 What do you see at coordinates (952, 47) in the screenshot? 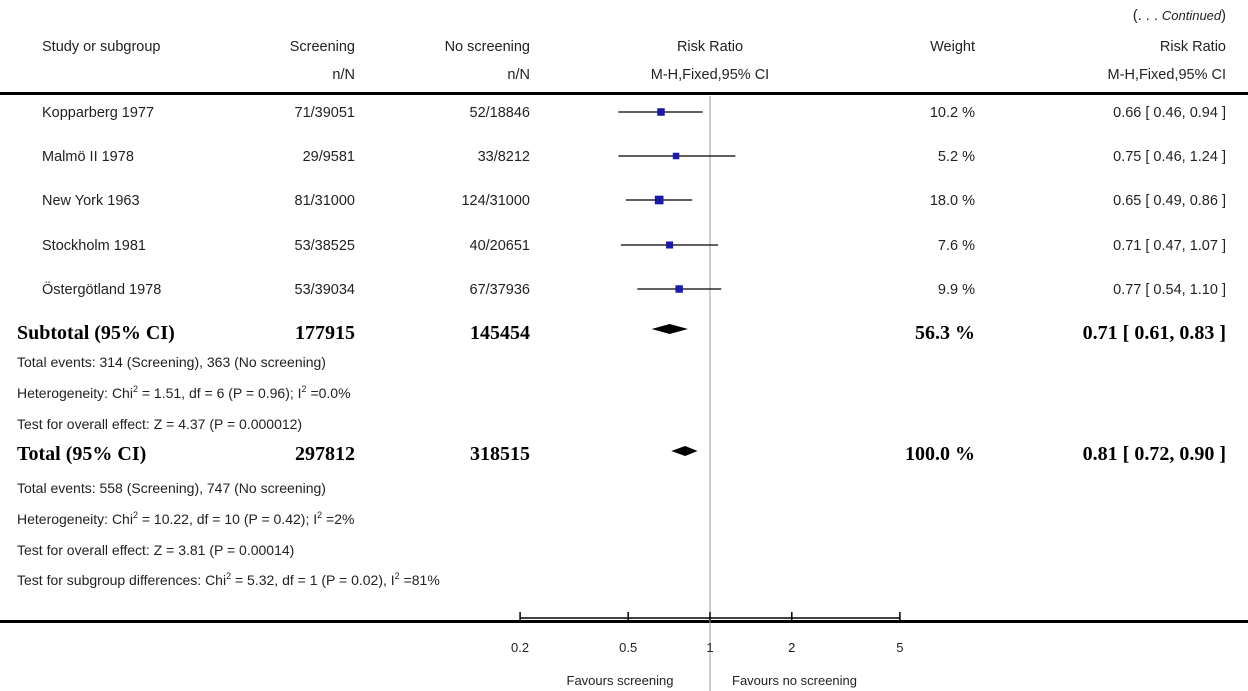
I see `header-weight: Weight` at bounding box center [952, 47].